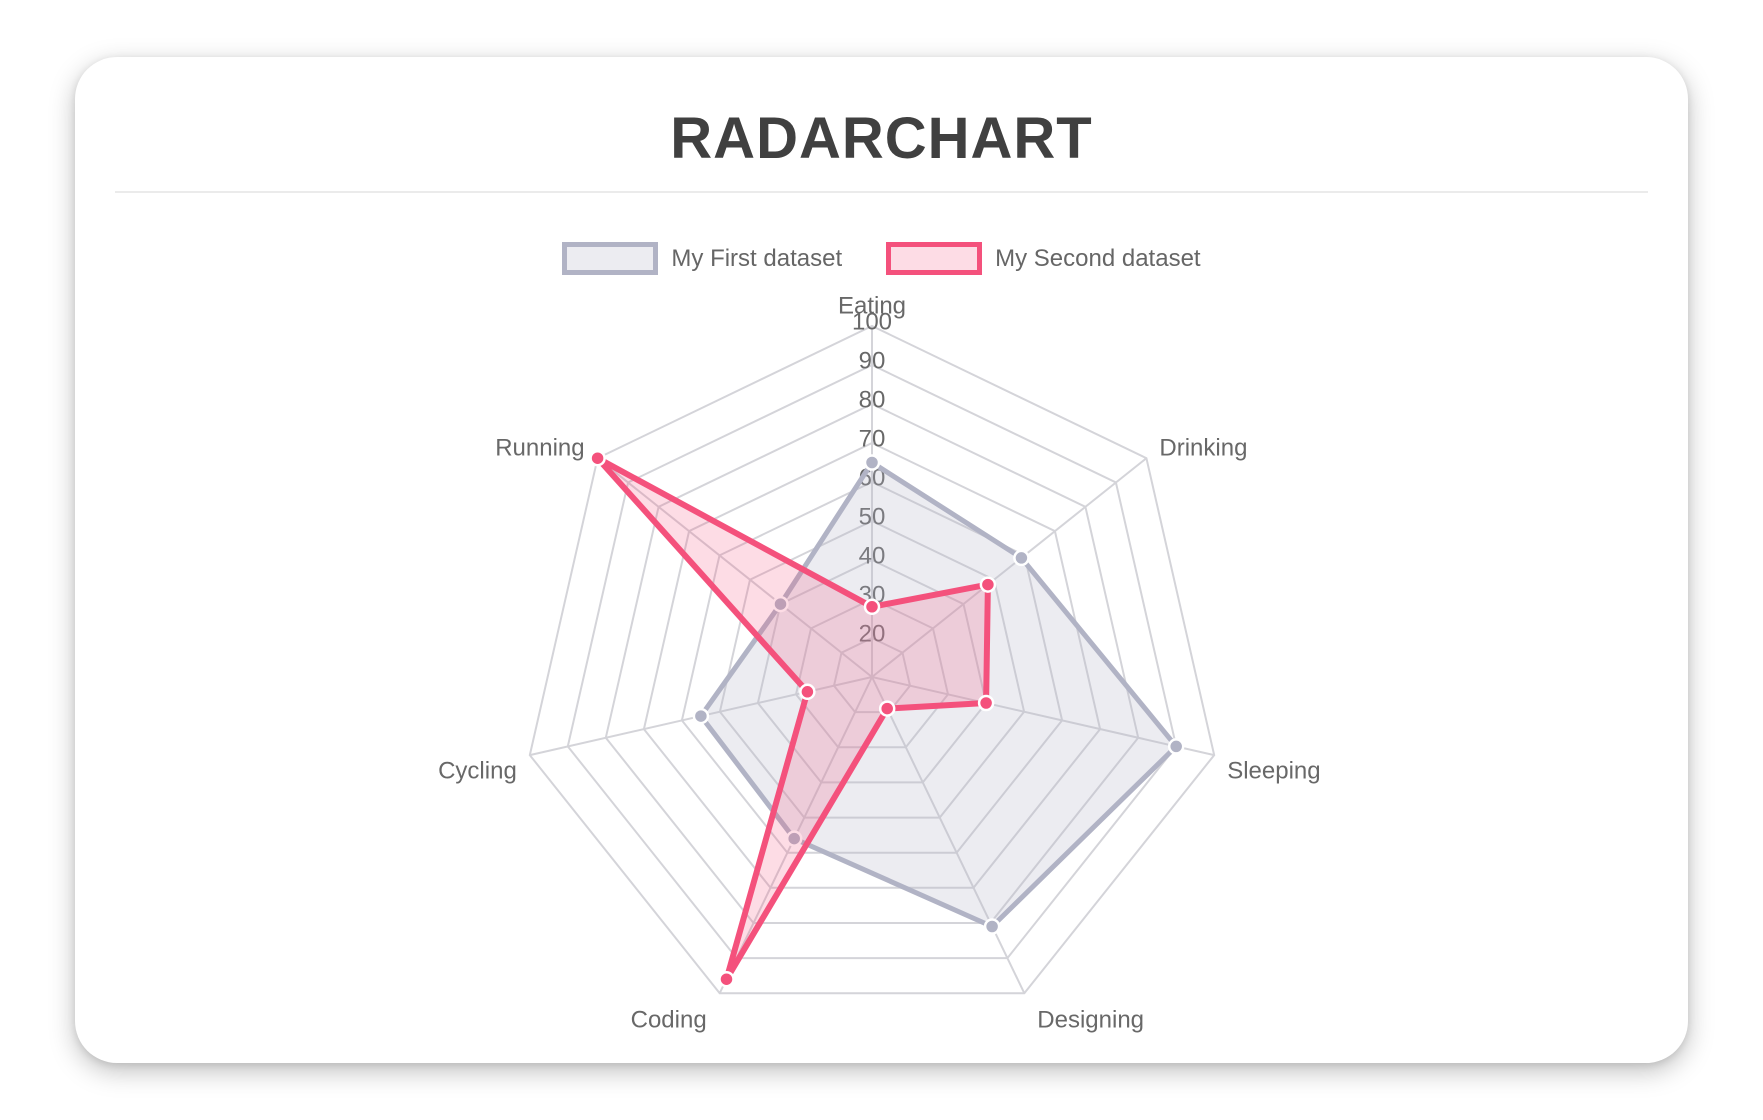 This screenshot has width=1763, height=1120. What do you see at coordinates (872, 634) in the screenshot?
I see `radar-tick-label: 20` at bounding box center [872, 634].